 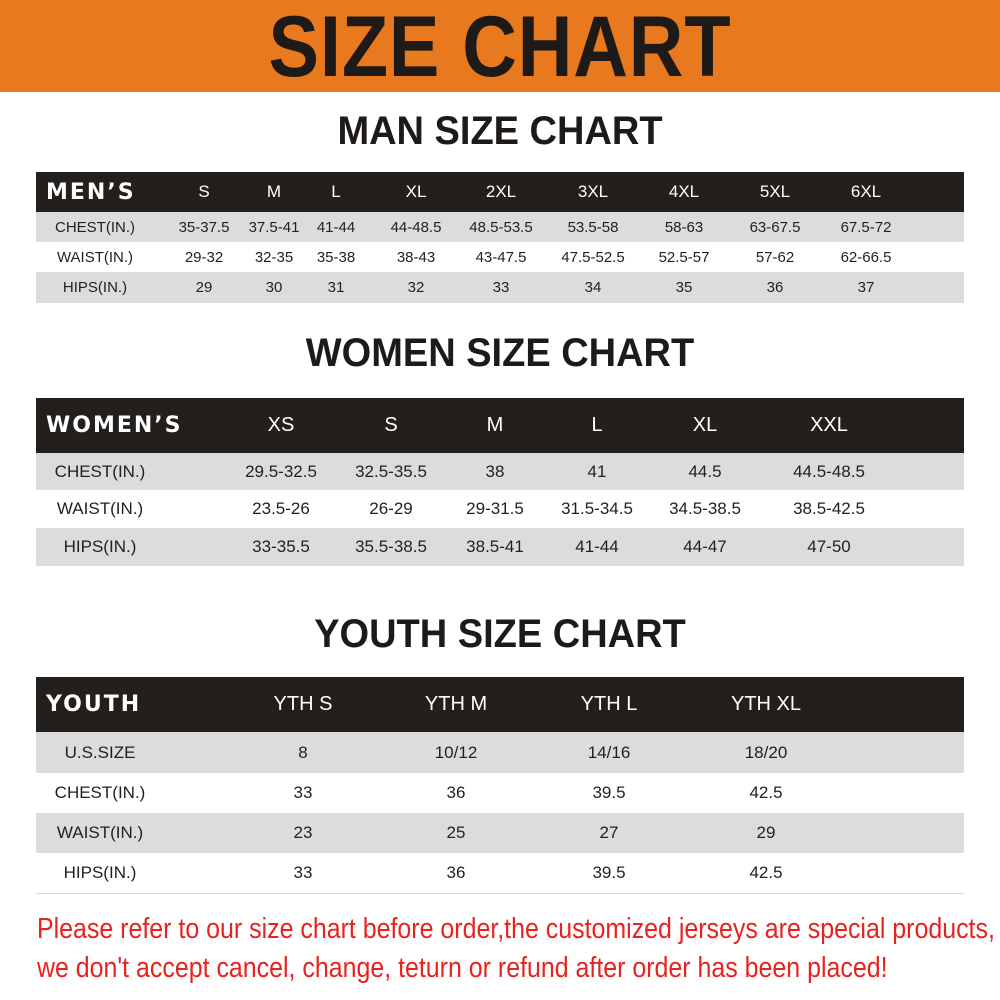 I want to click on table-cell: 26-29, so click(x=391, y=508).